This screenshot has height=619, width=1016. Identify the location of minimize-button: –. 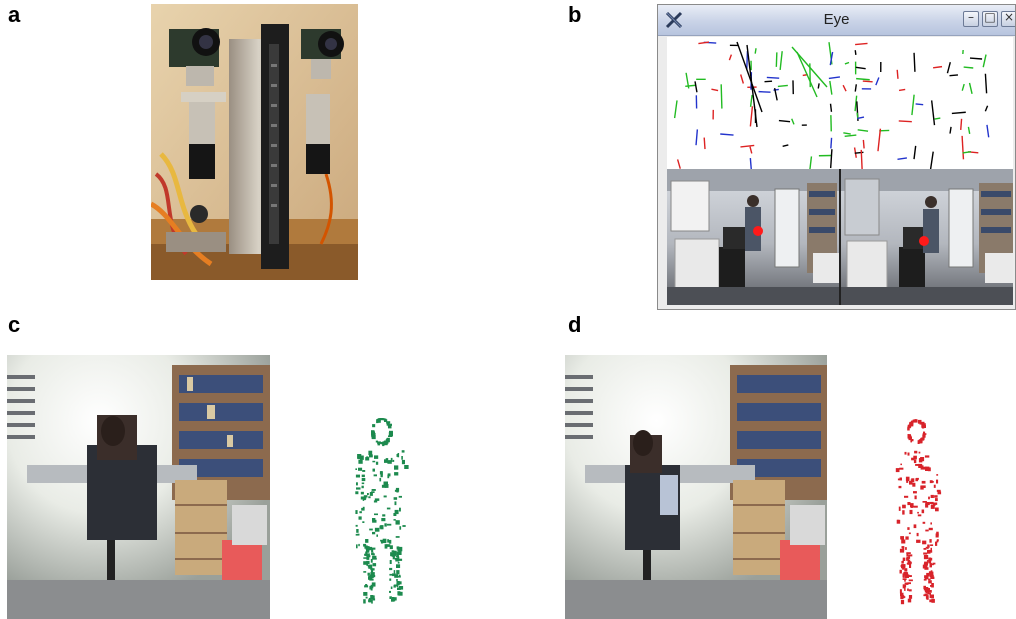
(971, 18).